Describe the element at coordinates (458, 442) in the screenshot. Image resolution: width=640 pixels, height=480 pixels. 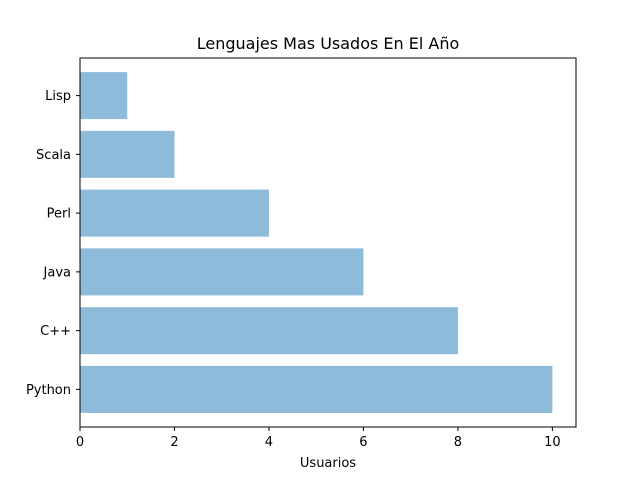
I see `x-tick-label: 8` at that location.